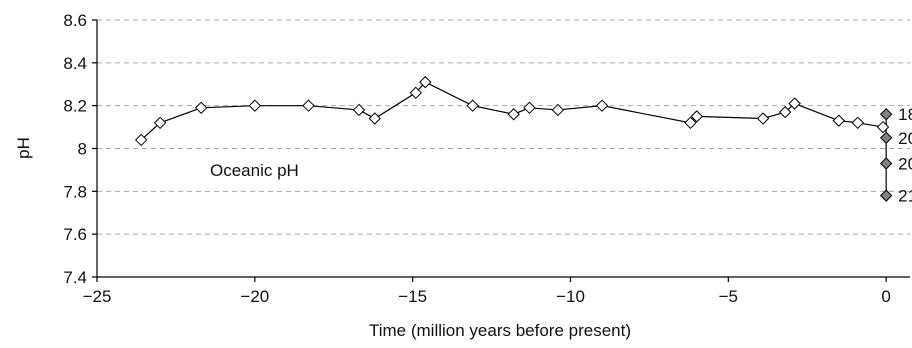  I want to click on point-labels: 1800 2000 2050 2100, so click(905, 155).